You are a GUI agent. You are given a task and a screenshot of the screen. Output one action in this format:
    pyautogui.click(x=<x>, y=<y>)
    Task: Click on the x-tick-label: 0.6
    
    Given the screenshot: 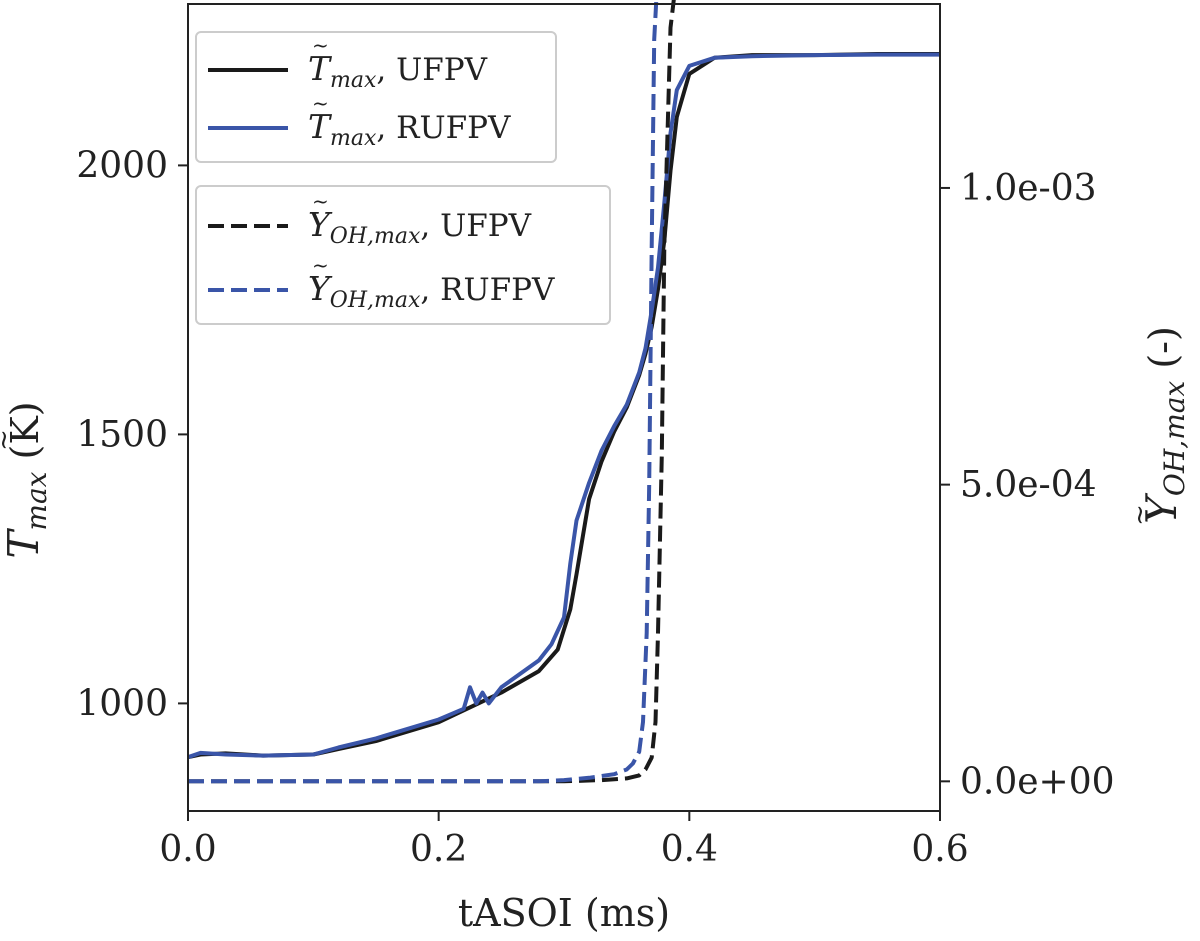 What is the action you would take?
    pyautogui.click(x=939, y=849)
    